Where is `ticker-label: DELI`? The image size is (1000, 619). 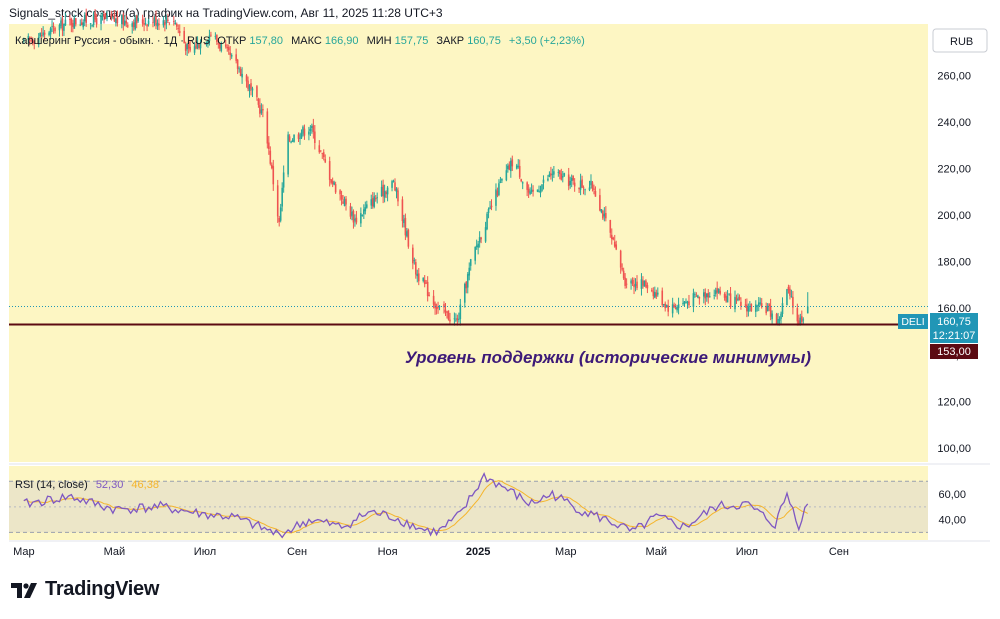
ticker-label: DELI is located at coordinates (912, 322).